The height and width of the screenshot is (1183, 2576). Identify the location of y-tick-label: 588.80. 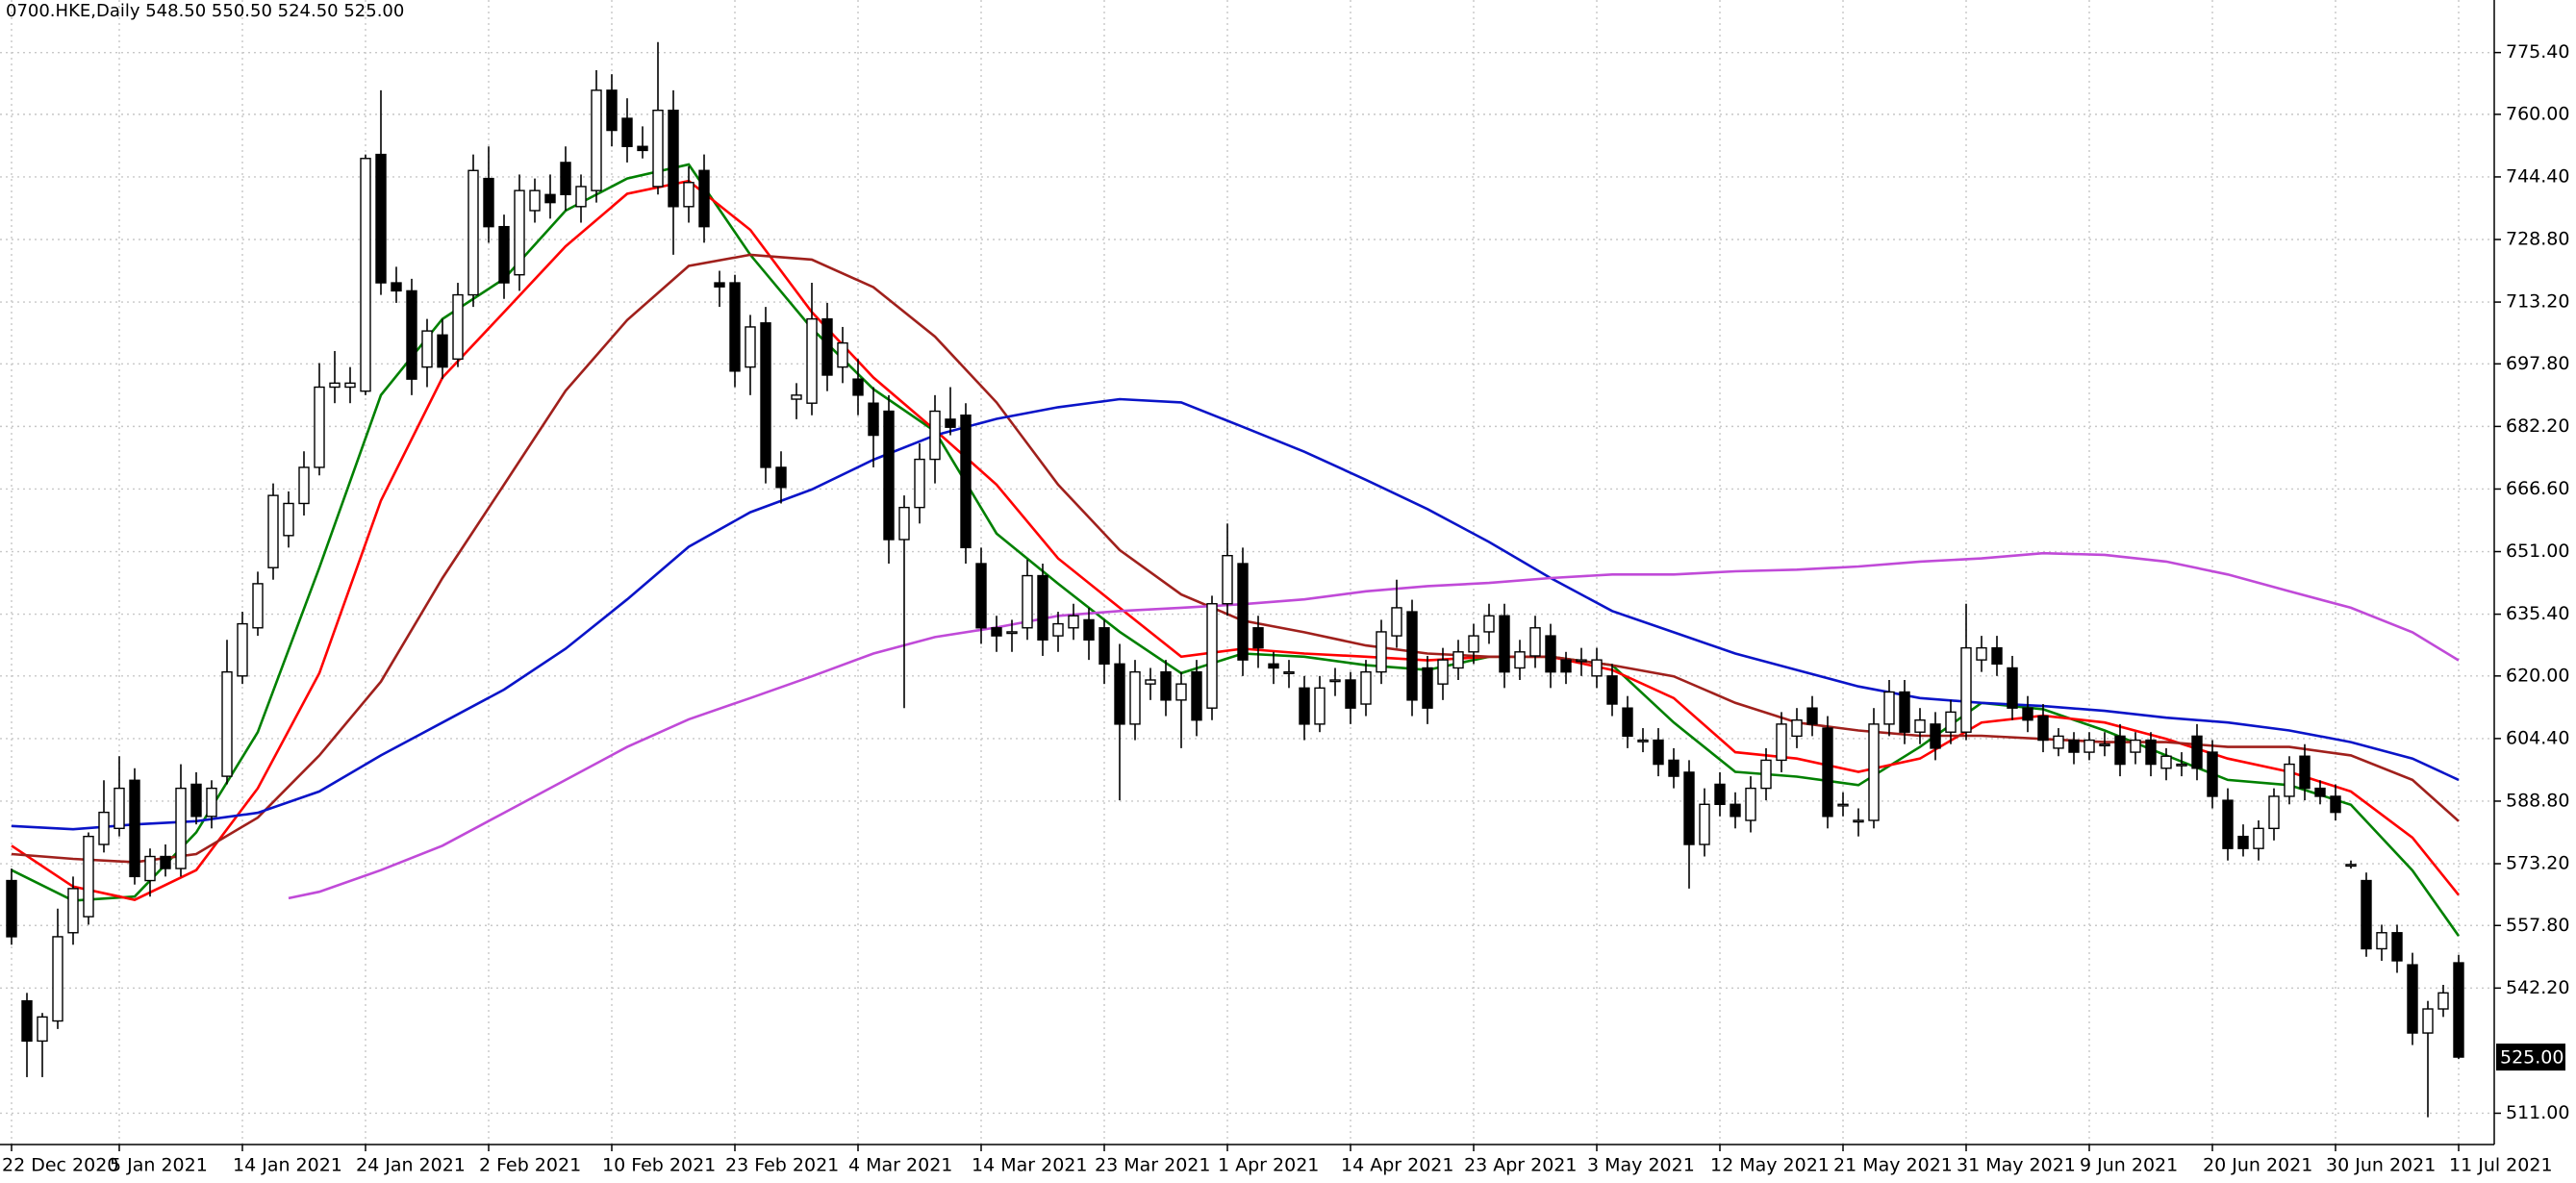
(2537, 800).